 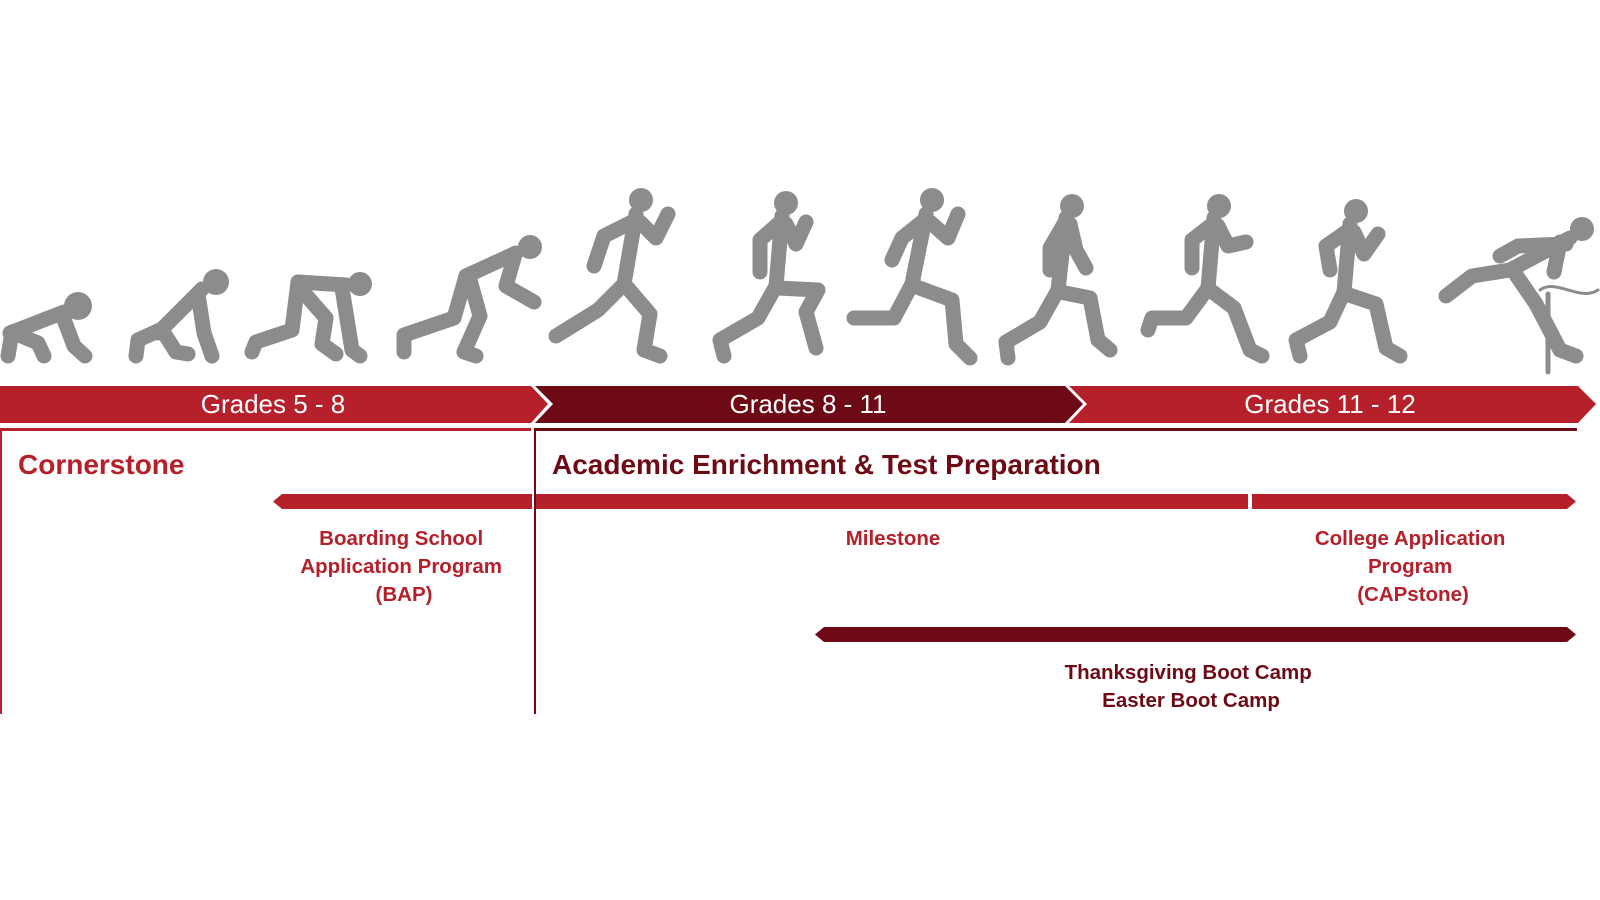 I want to click on capstone-bar, so click(x=1414, y=501).